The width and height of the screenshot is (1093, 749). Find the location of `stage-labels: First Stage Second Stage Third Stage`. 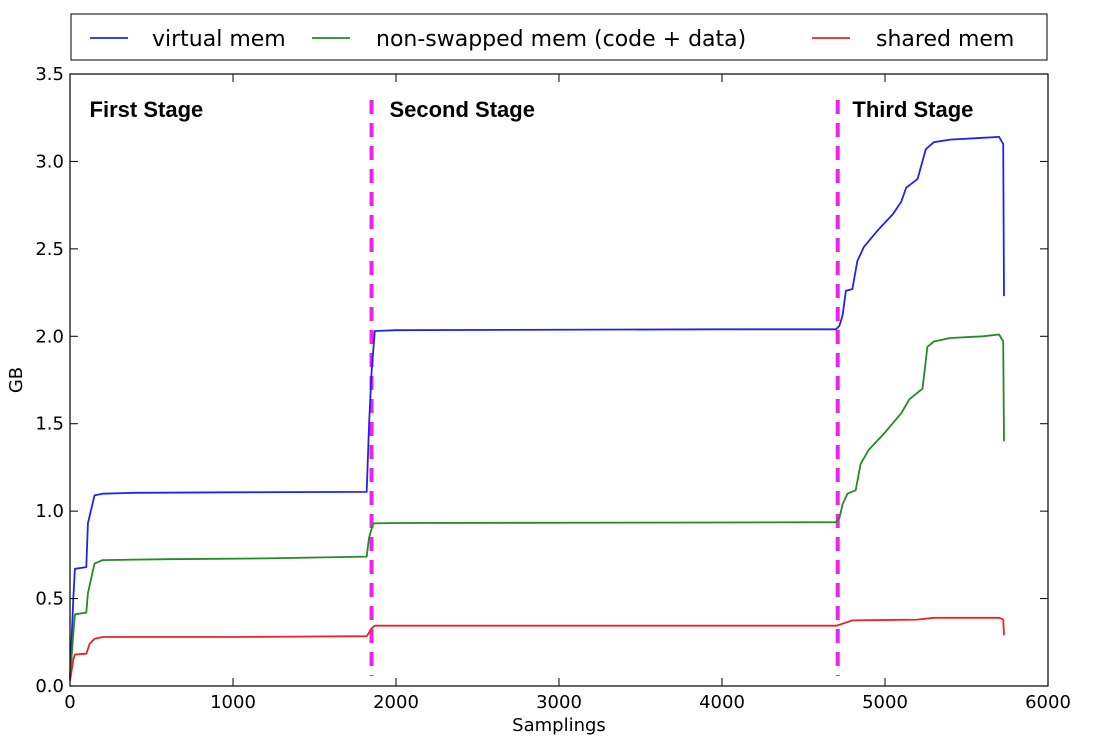

stage-labels: First Stage Second Stage Third Stage is located at coordinates (532, 109).